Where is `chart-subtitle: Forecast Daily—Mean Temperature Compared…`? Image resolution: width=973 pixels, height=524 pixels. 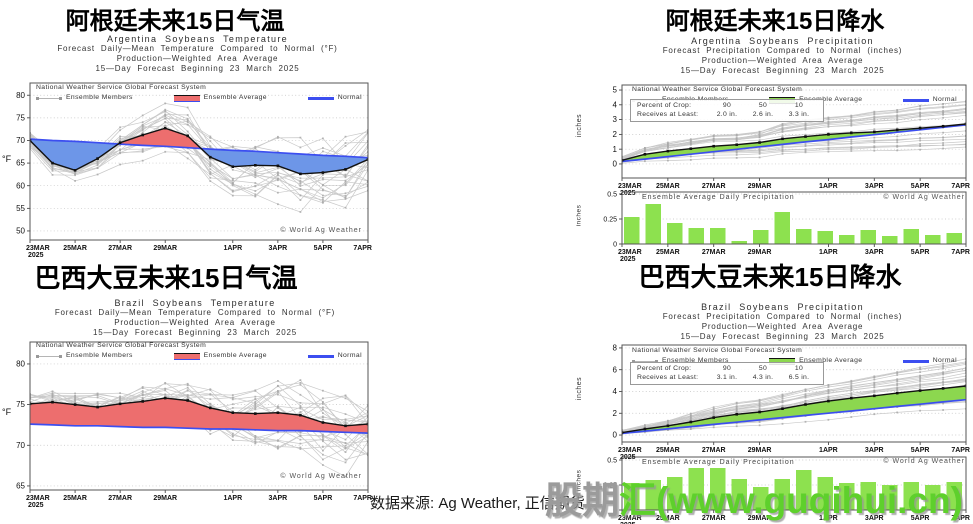 chart-subtitle: Forecast Daily—Mean Temperature Compared… is located at coordinates (197, 48).